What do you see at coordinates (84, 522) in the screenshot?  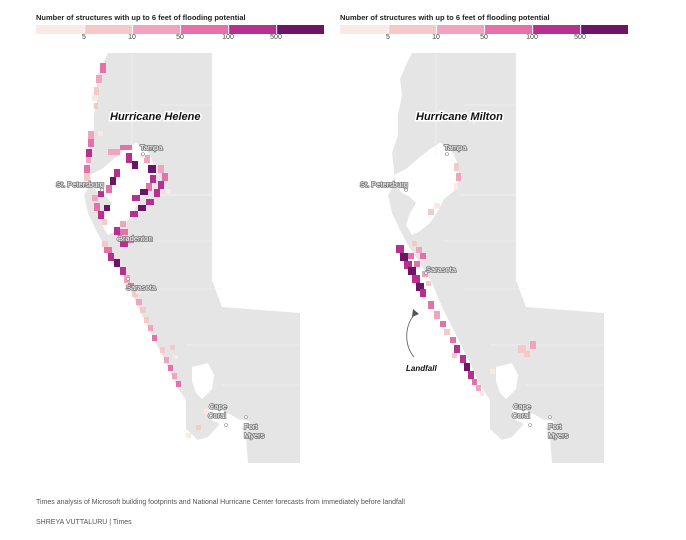 I see `credit-line: SHREYA VUTTALURU | Times` at bounding box center [84, 522].